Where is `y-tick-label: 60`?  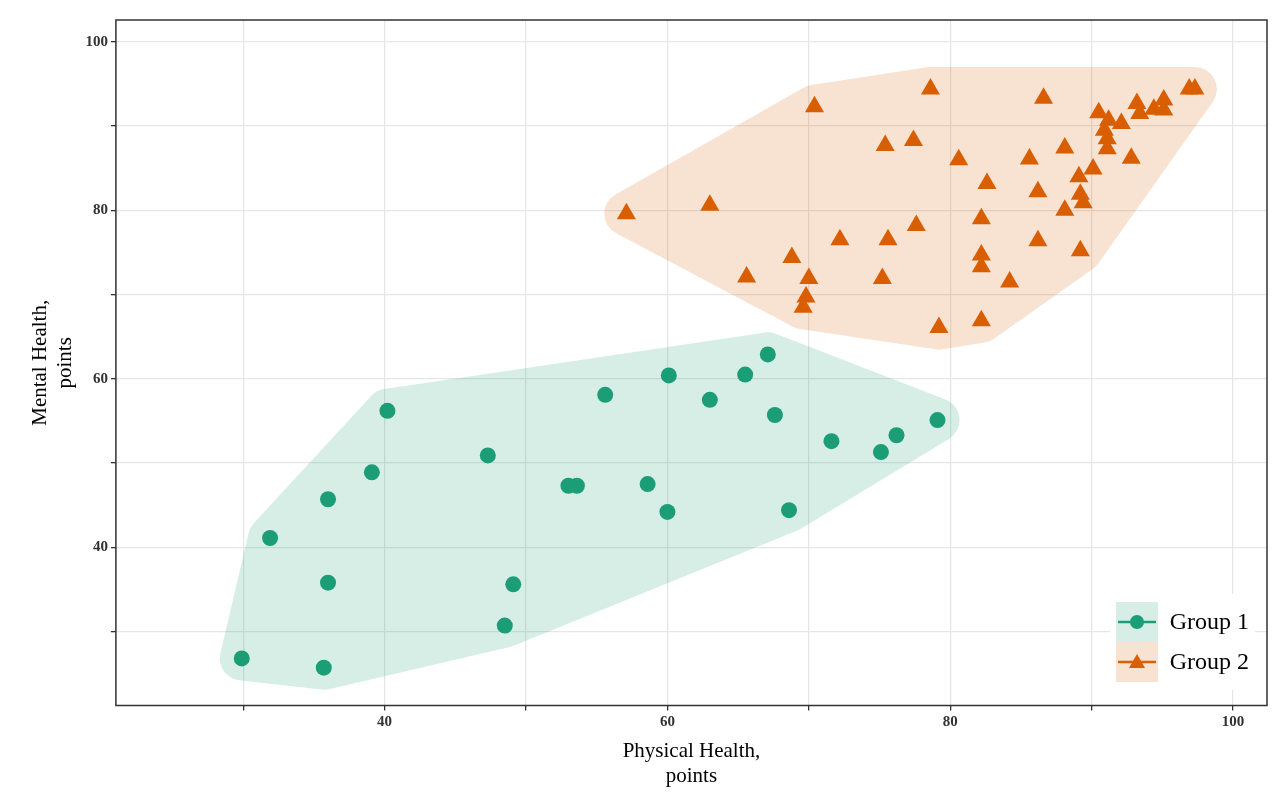 y-tick-label: 60 is located at coordinates (100, 377).